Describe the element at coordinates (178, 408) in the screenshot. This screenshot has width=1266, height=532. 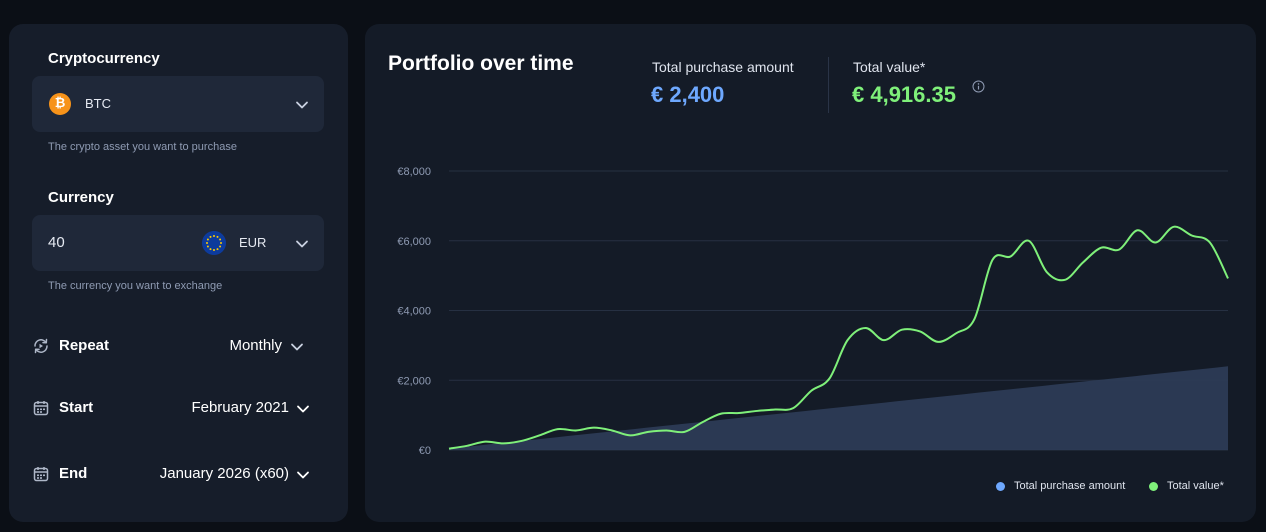
I see `start-row: Start February 2021` at that location.